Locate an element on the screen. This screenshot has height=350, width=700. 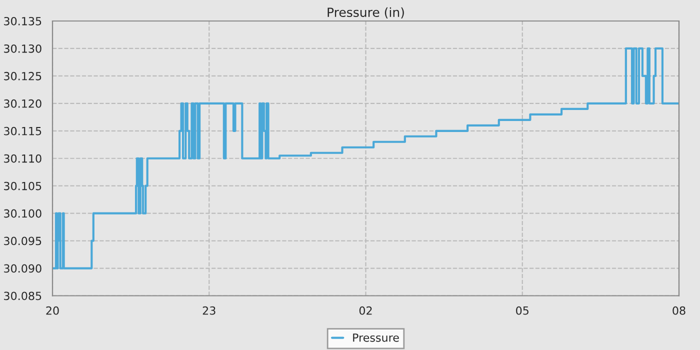
x-tick-label: 20 is located at coordinates (52, 310).